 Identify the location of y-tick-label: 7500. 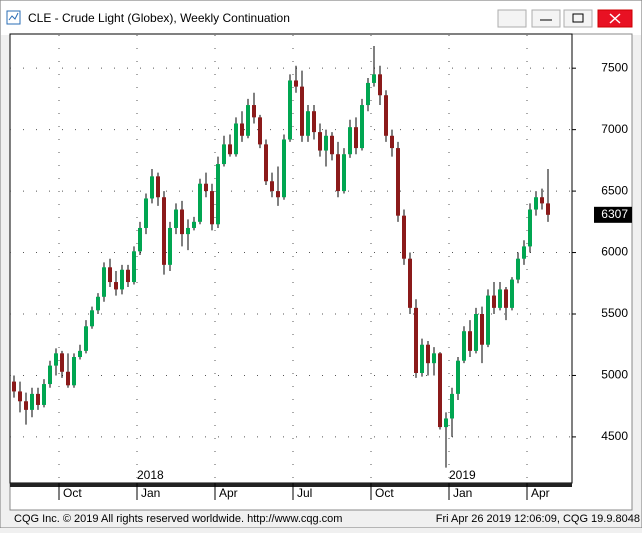
(614, 67).